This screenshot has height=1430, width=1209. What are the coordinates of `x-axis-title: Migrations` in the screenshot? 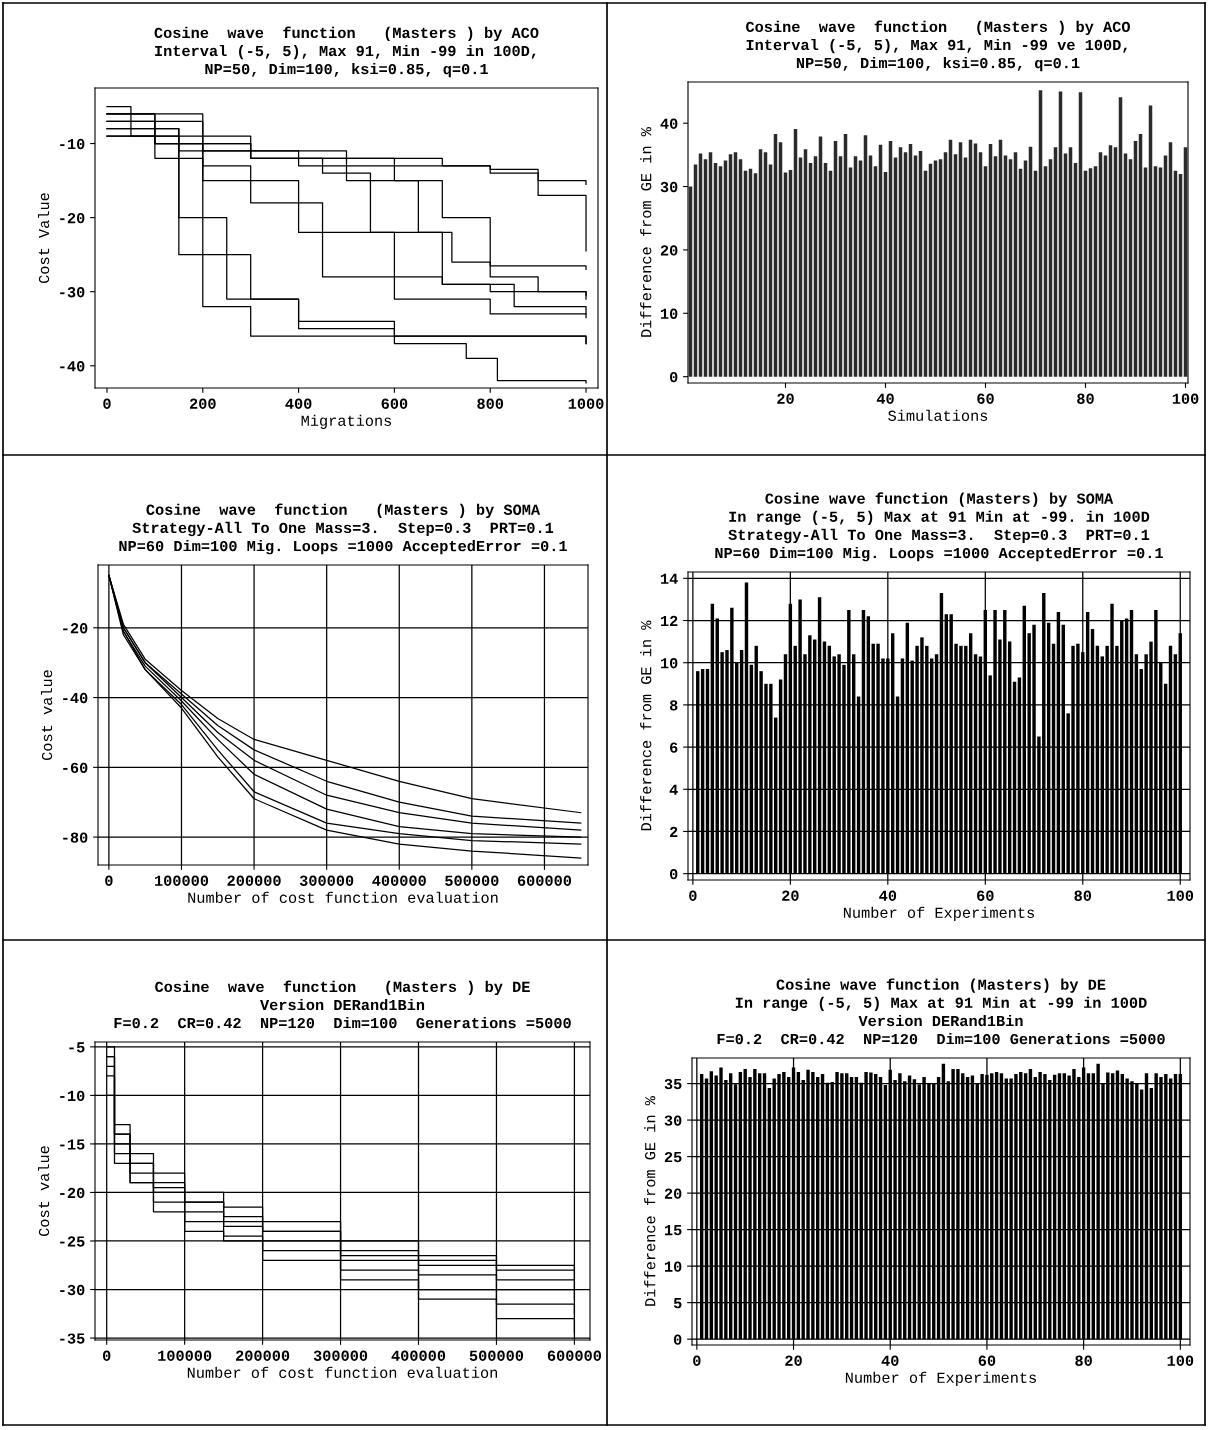 It's located at (346, 421).